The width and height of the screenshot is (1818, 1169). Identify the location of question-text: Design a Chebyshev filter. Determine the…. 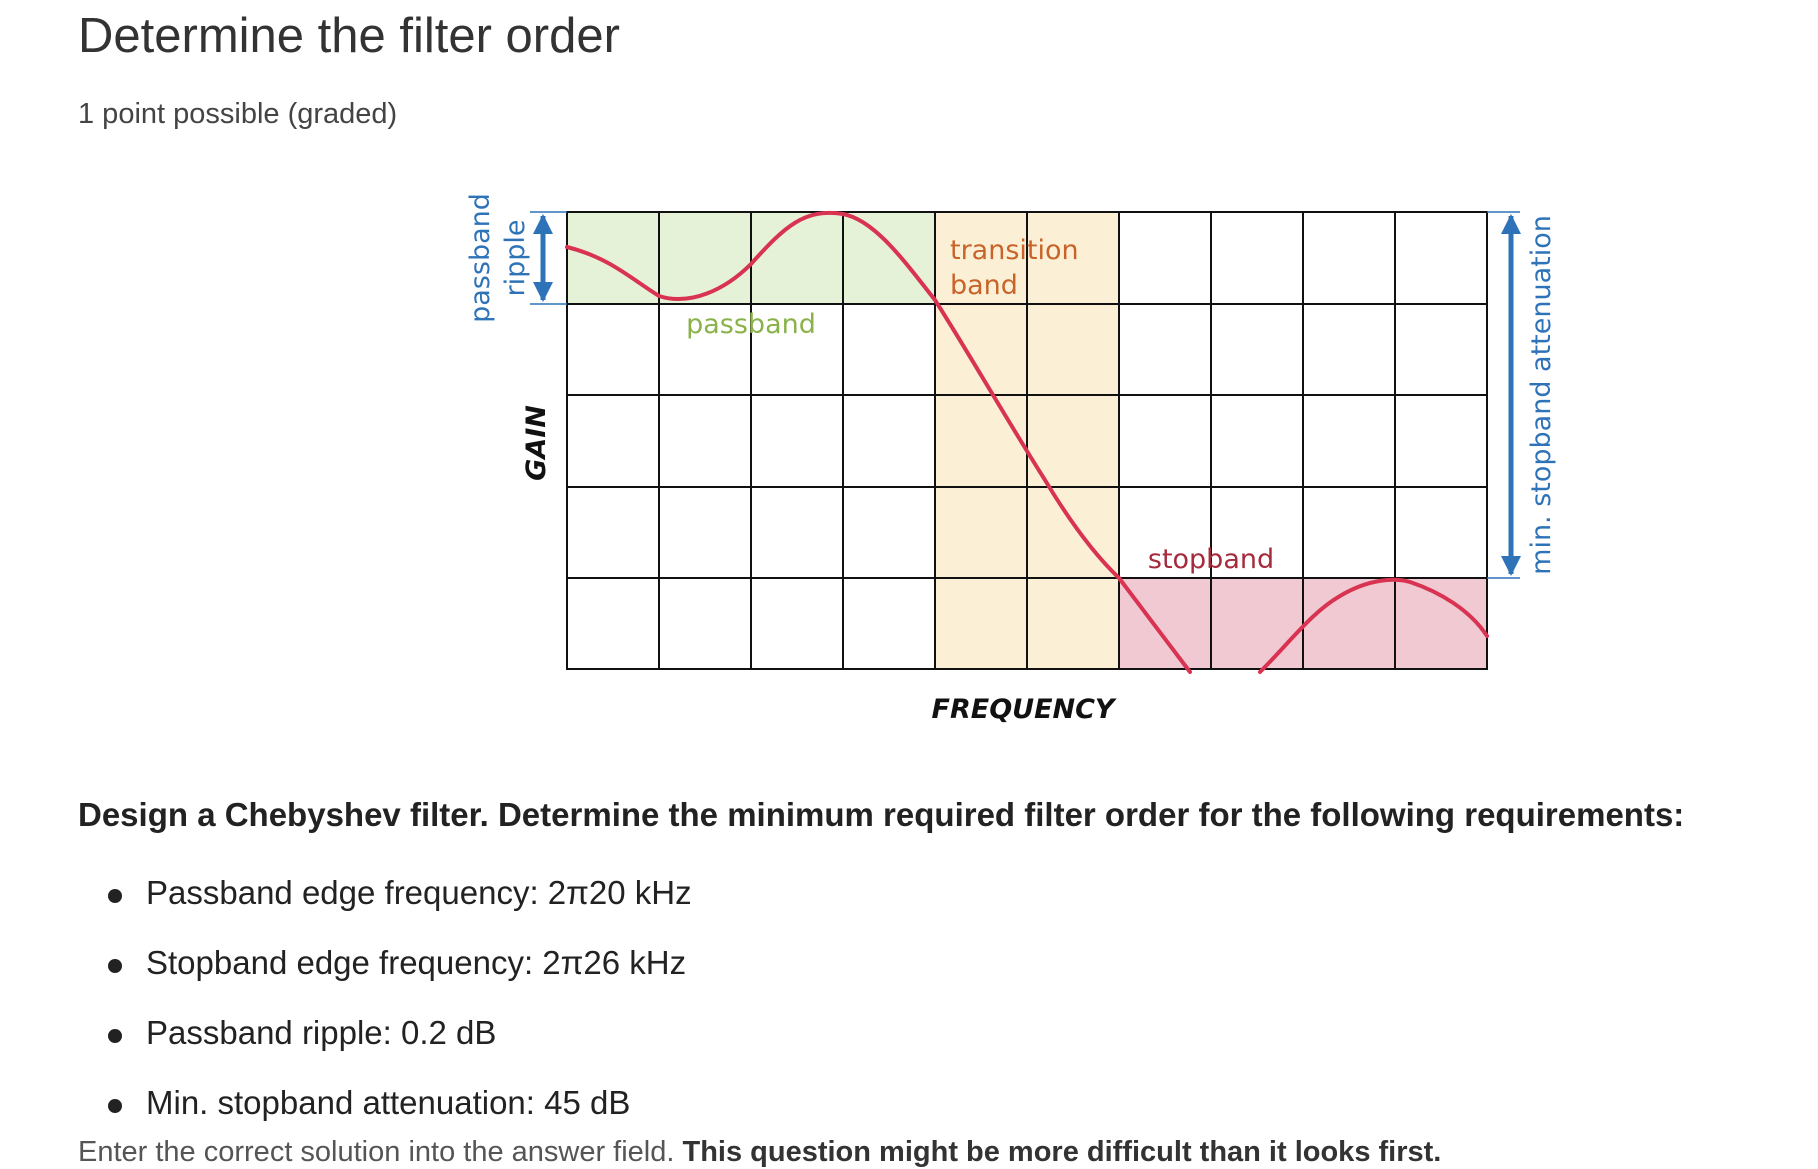
(881, 814).